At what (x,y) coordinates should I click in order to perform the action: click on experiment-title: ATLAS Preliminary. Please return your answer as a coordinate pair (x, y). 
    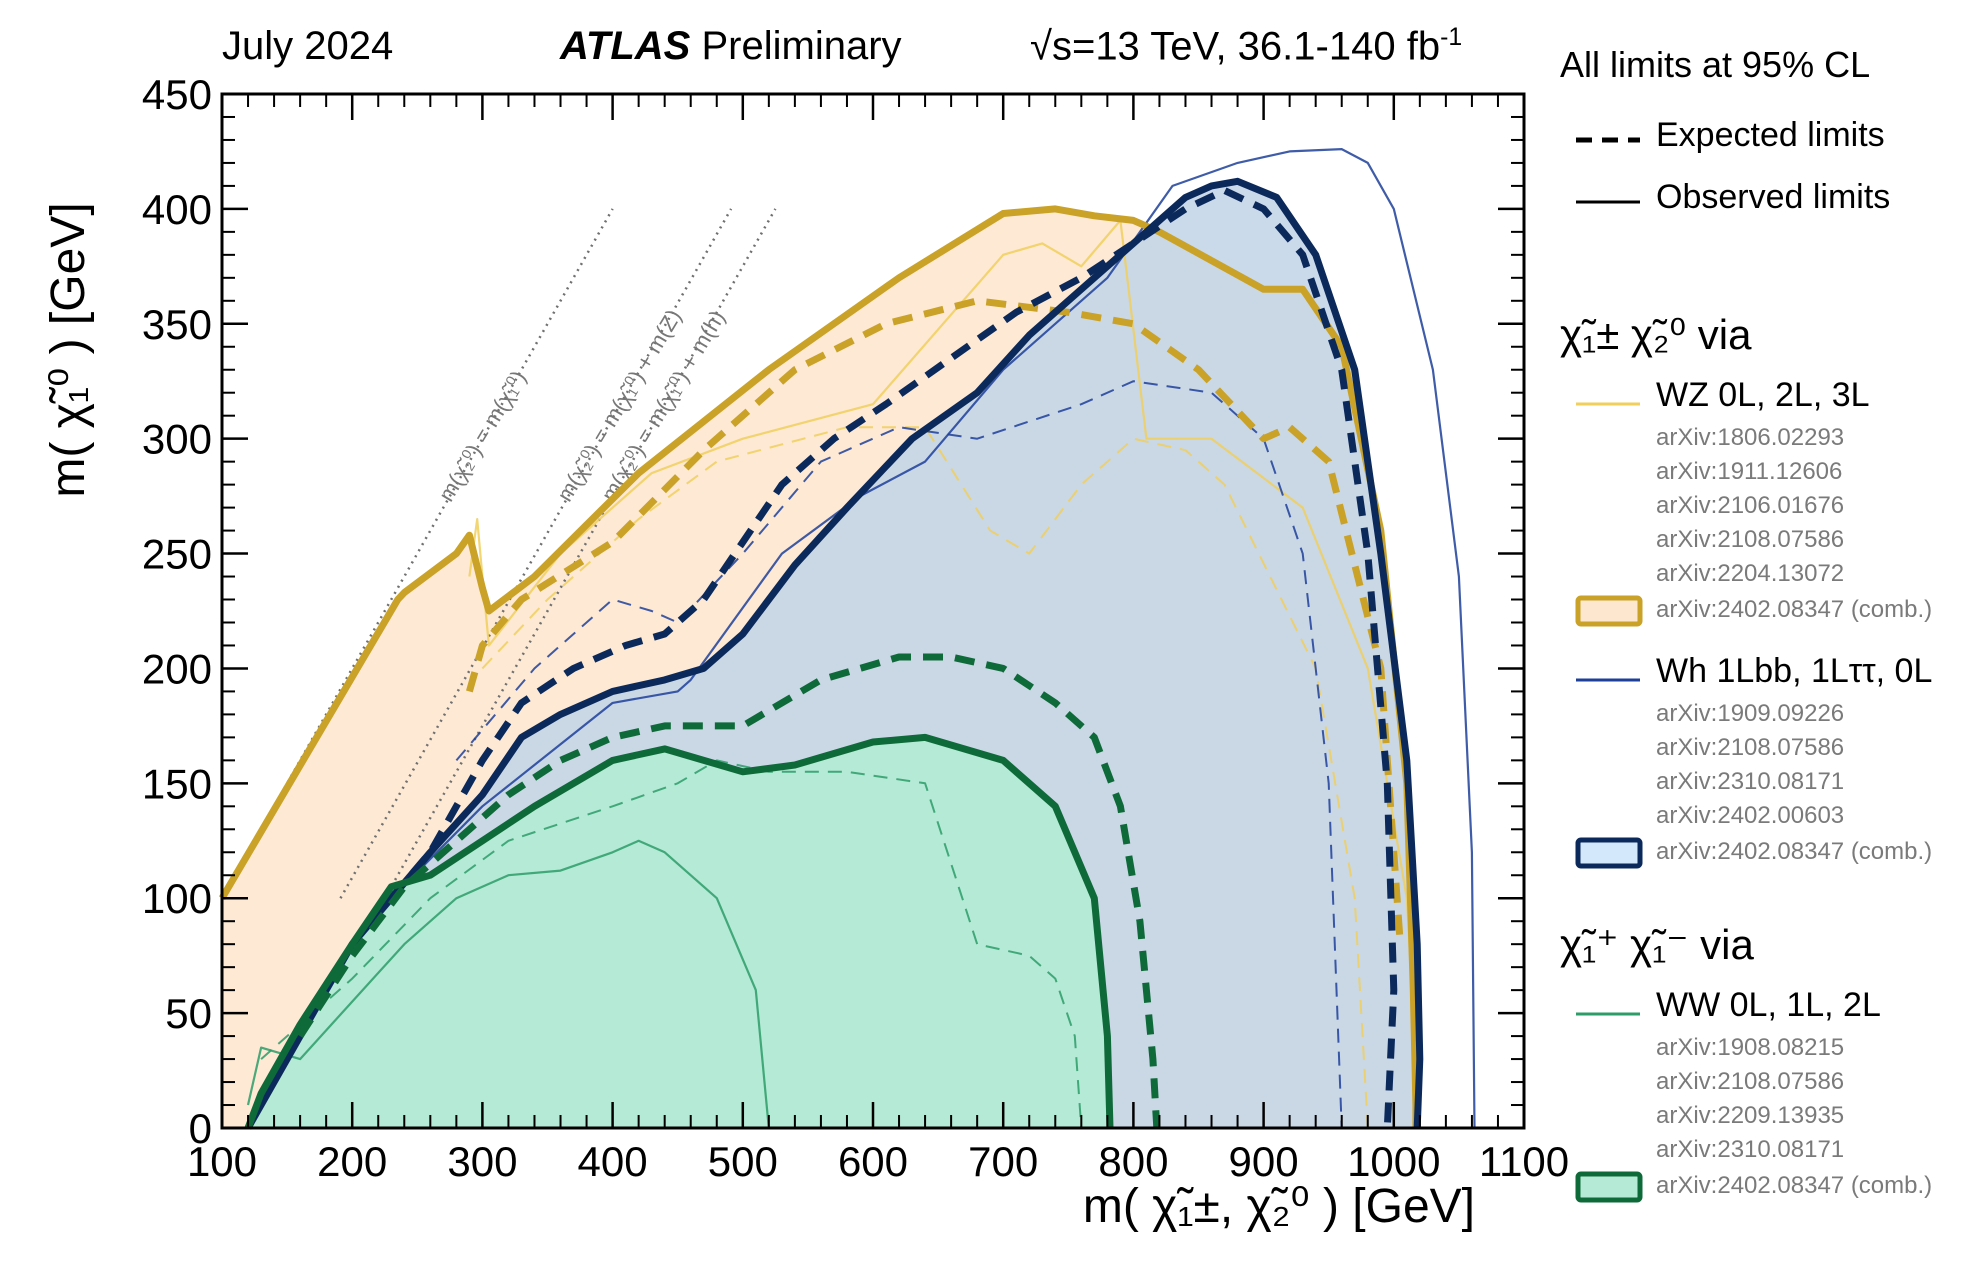
    Looking at the image, I should click on (731, 46).